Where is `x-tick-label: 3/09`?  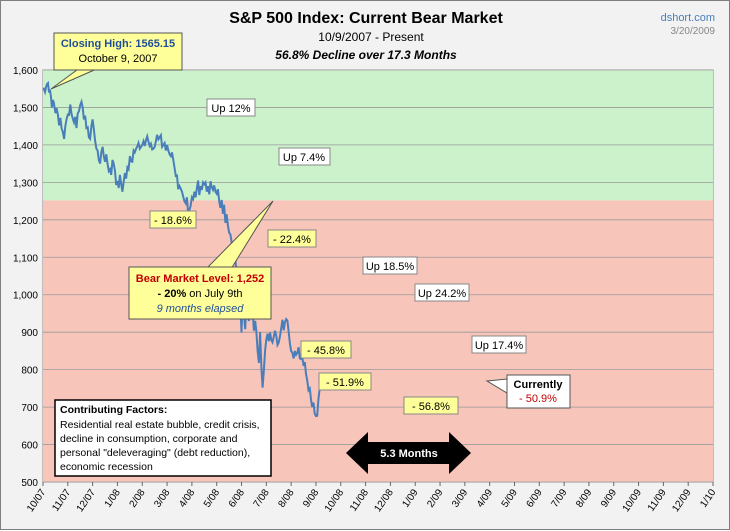 x-tick-label: 3/09 is located at coordinates (460, 498).